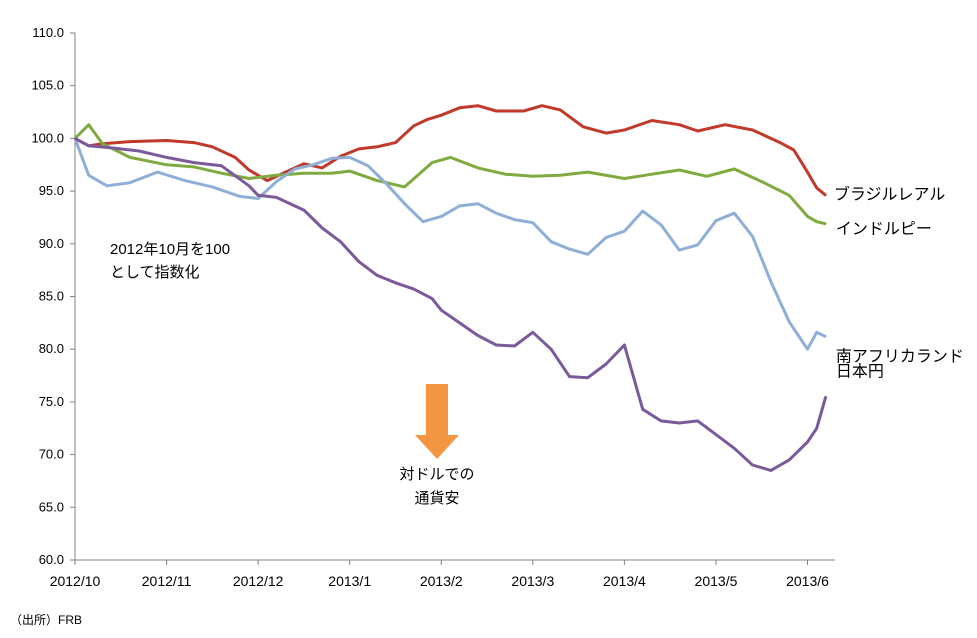 The image size is (977, 638). Describe the element at coordinates (47, 85) in the screenshot. I see `y-tick-label: 105.0` at that location.